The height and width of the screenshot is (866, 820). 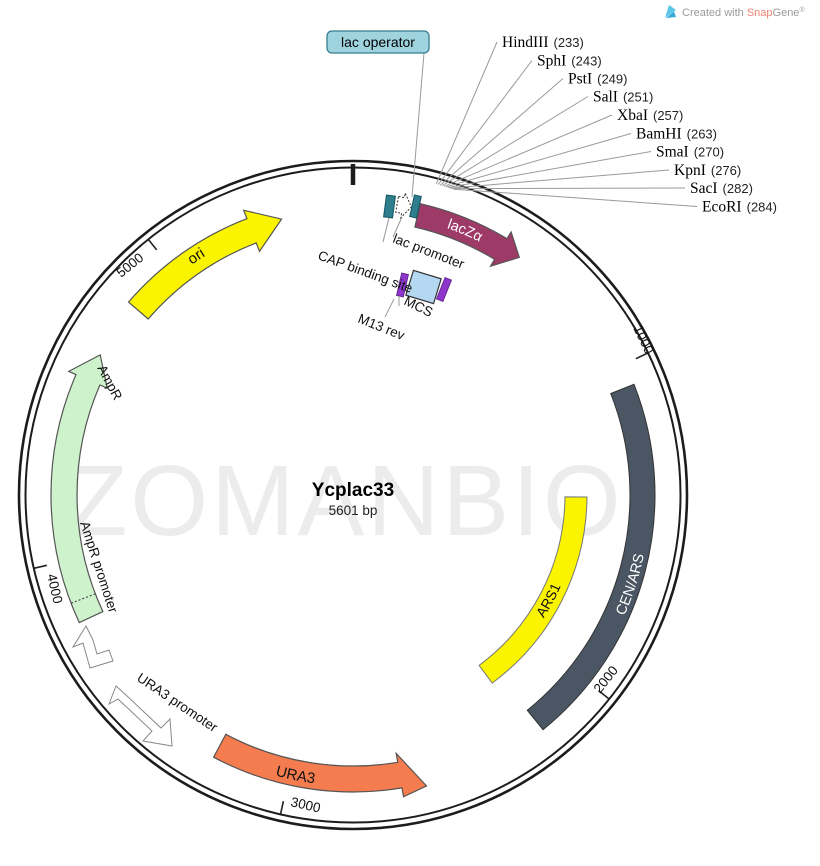 What do you see at coordinates (569, 42) in the screenshot?
I see `enzyme-site: (233)` at bounding box center [569, 42].